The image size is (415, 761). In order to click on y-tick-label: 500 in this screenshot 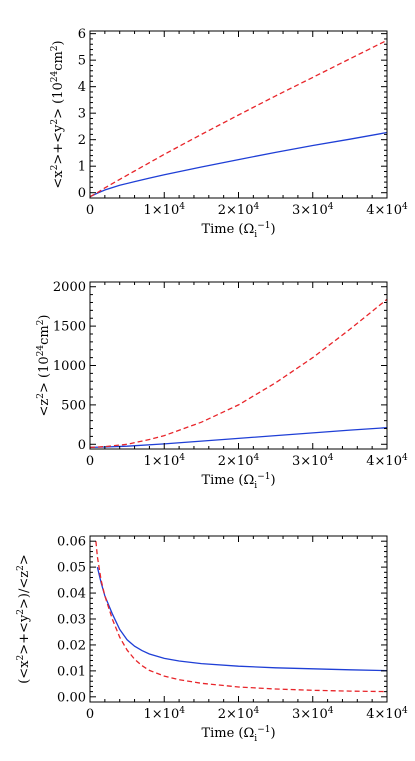, I will do `click(73, 405)`.